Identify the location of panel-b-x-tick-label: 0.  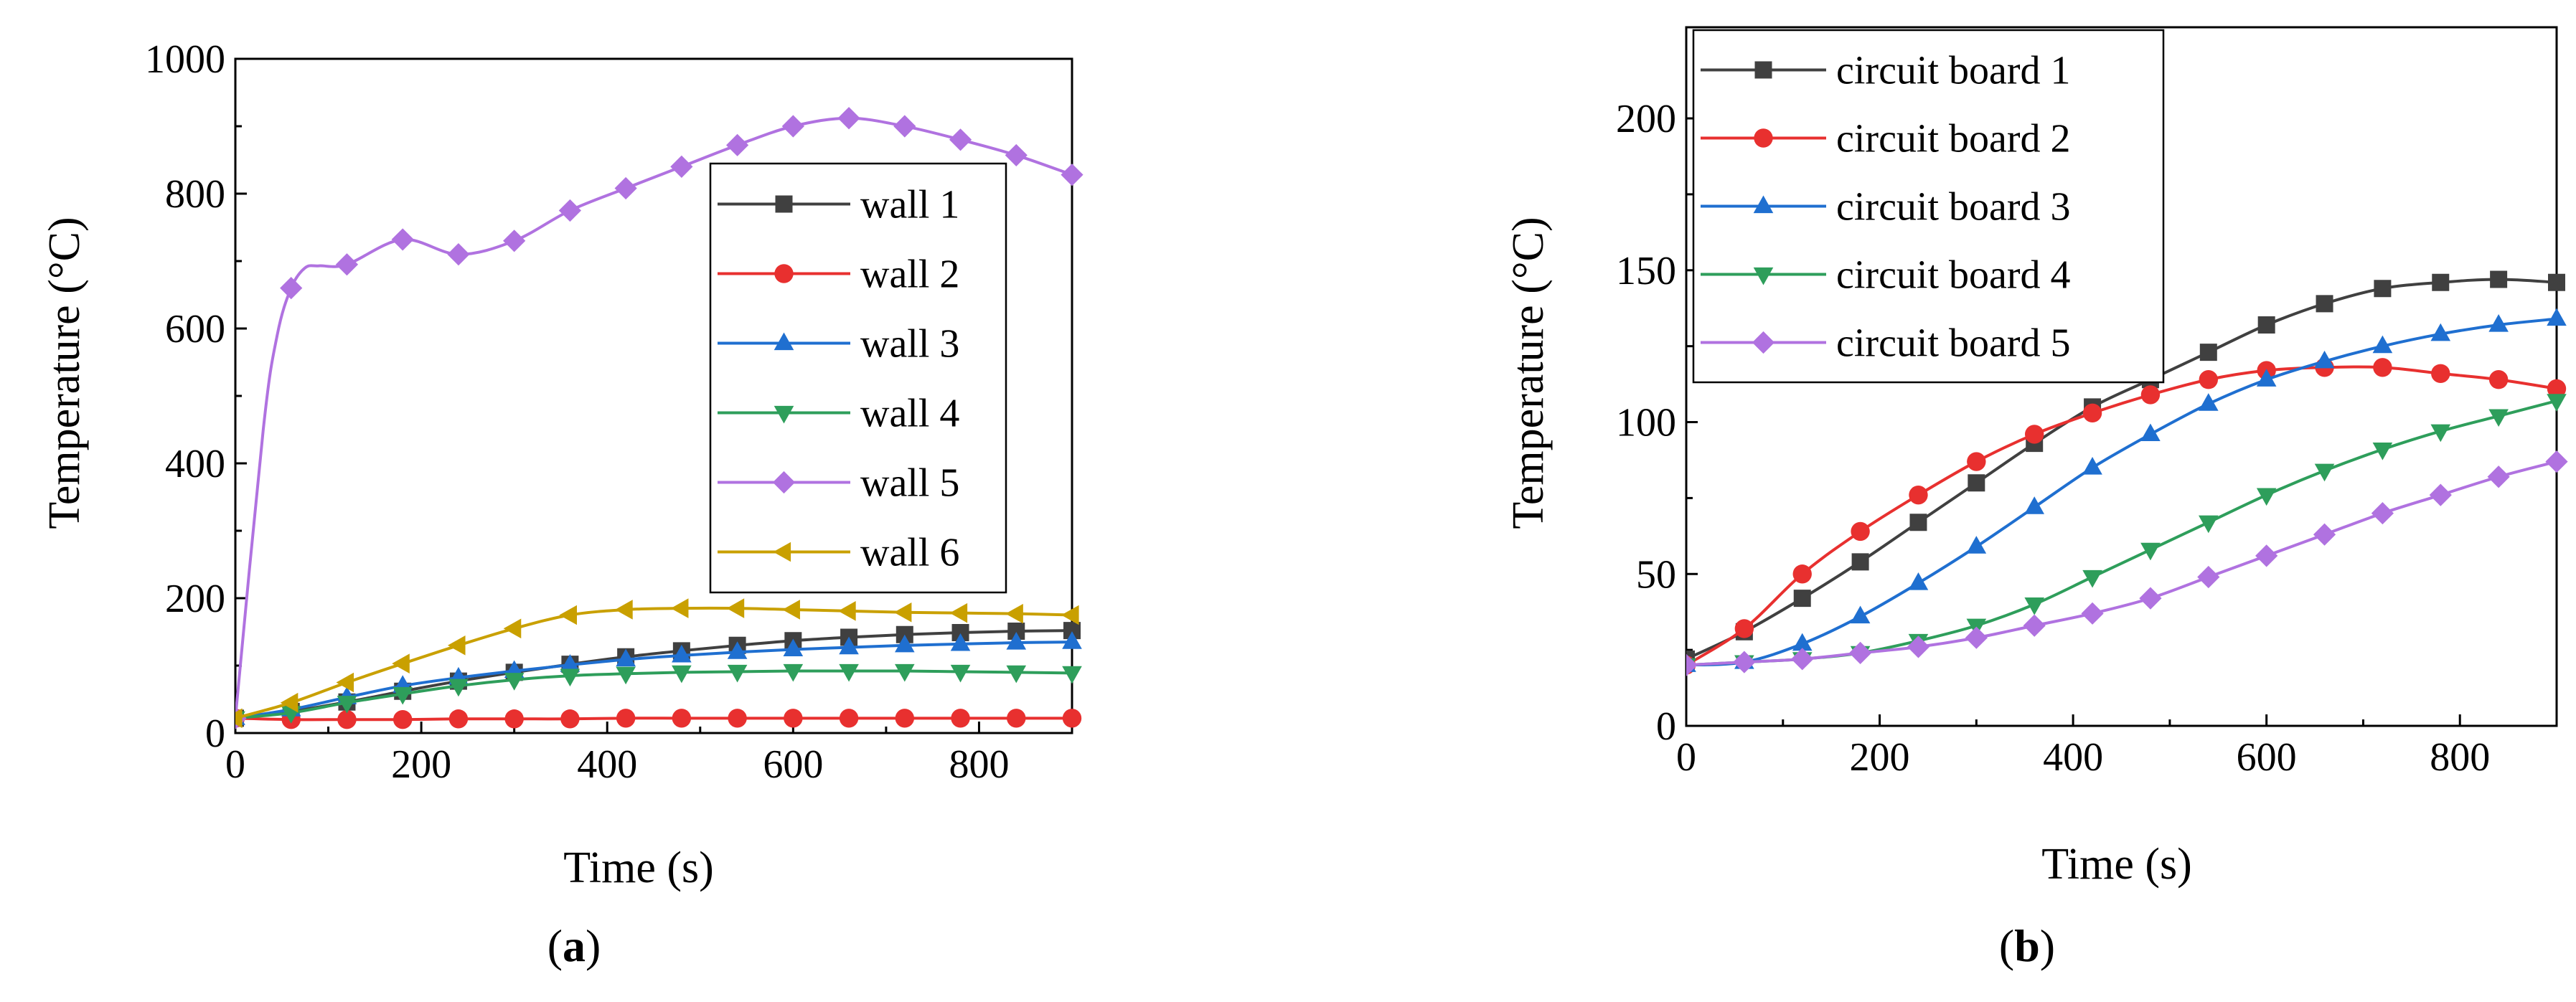
(1686, 758).